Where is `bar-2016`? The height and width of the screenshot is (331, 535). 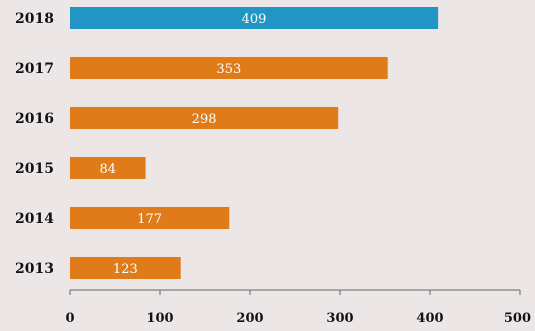
bar-2016 is located at coordinates (204, 118).